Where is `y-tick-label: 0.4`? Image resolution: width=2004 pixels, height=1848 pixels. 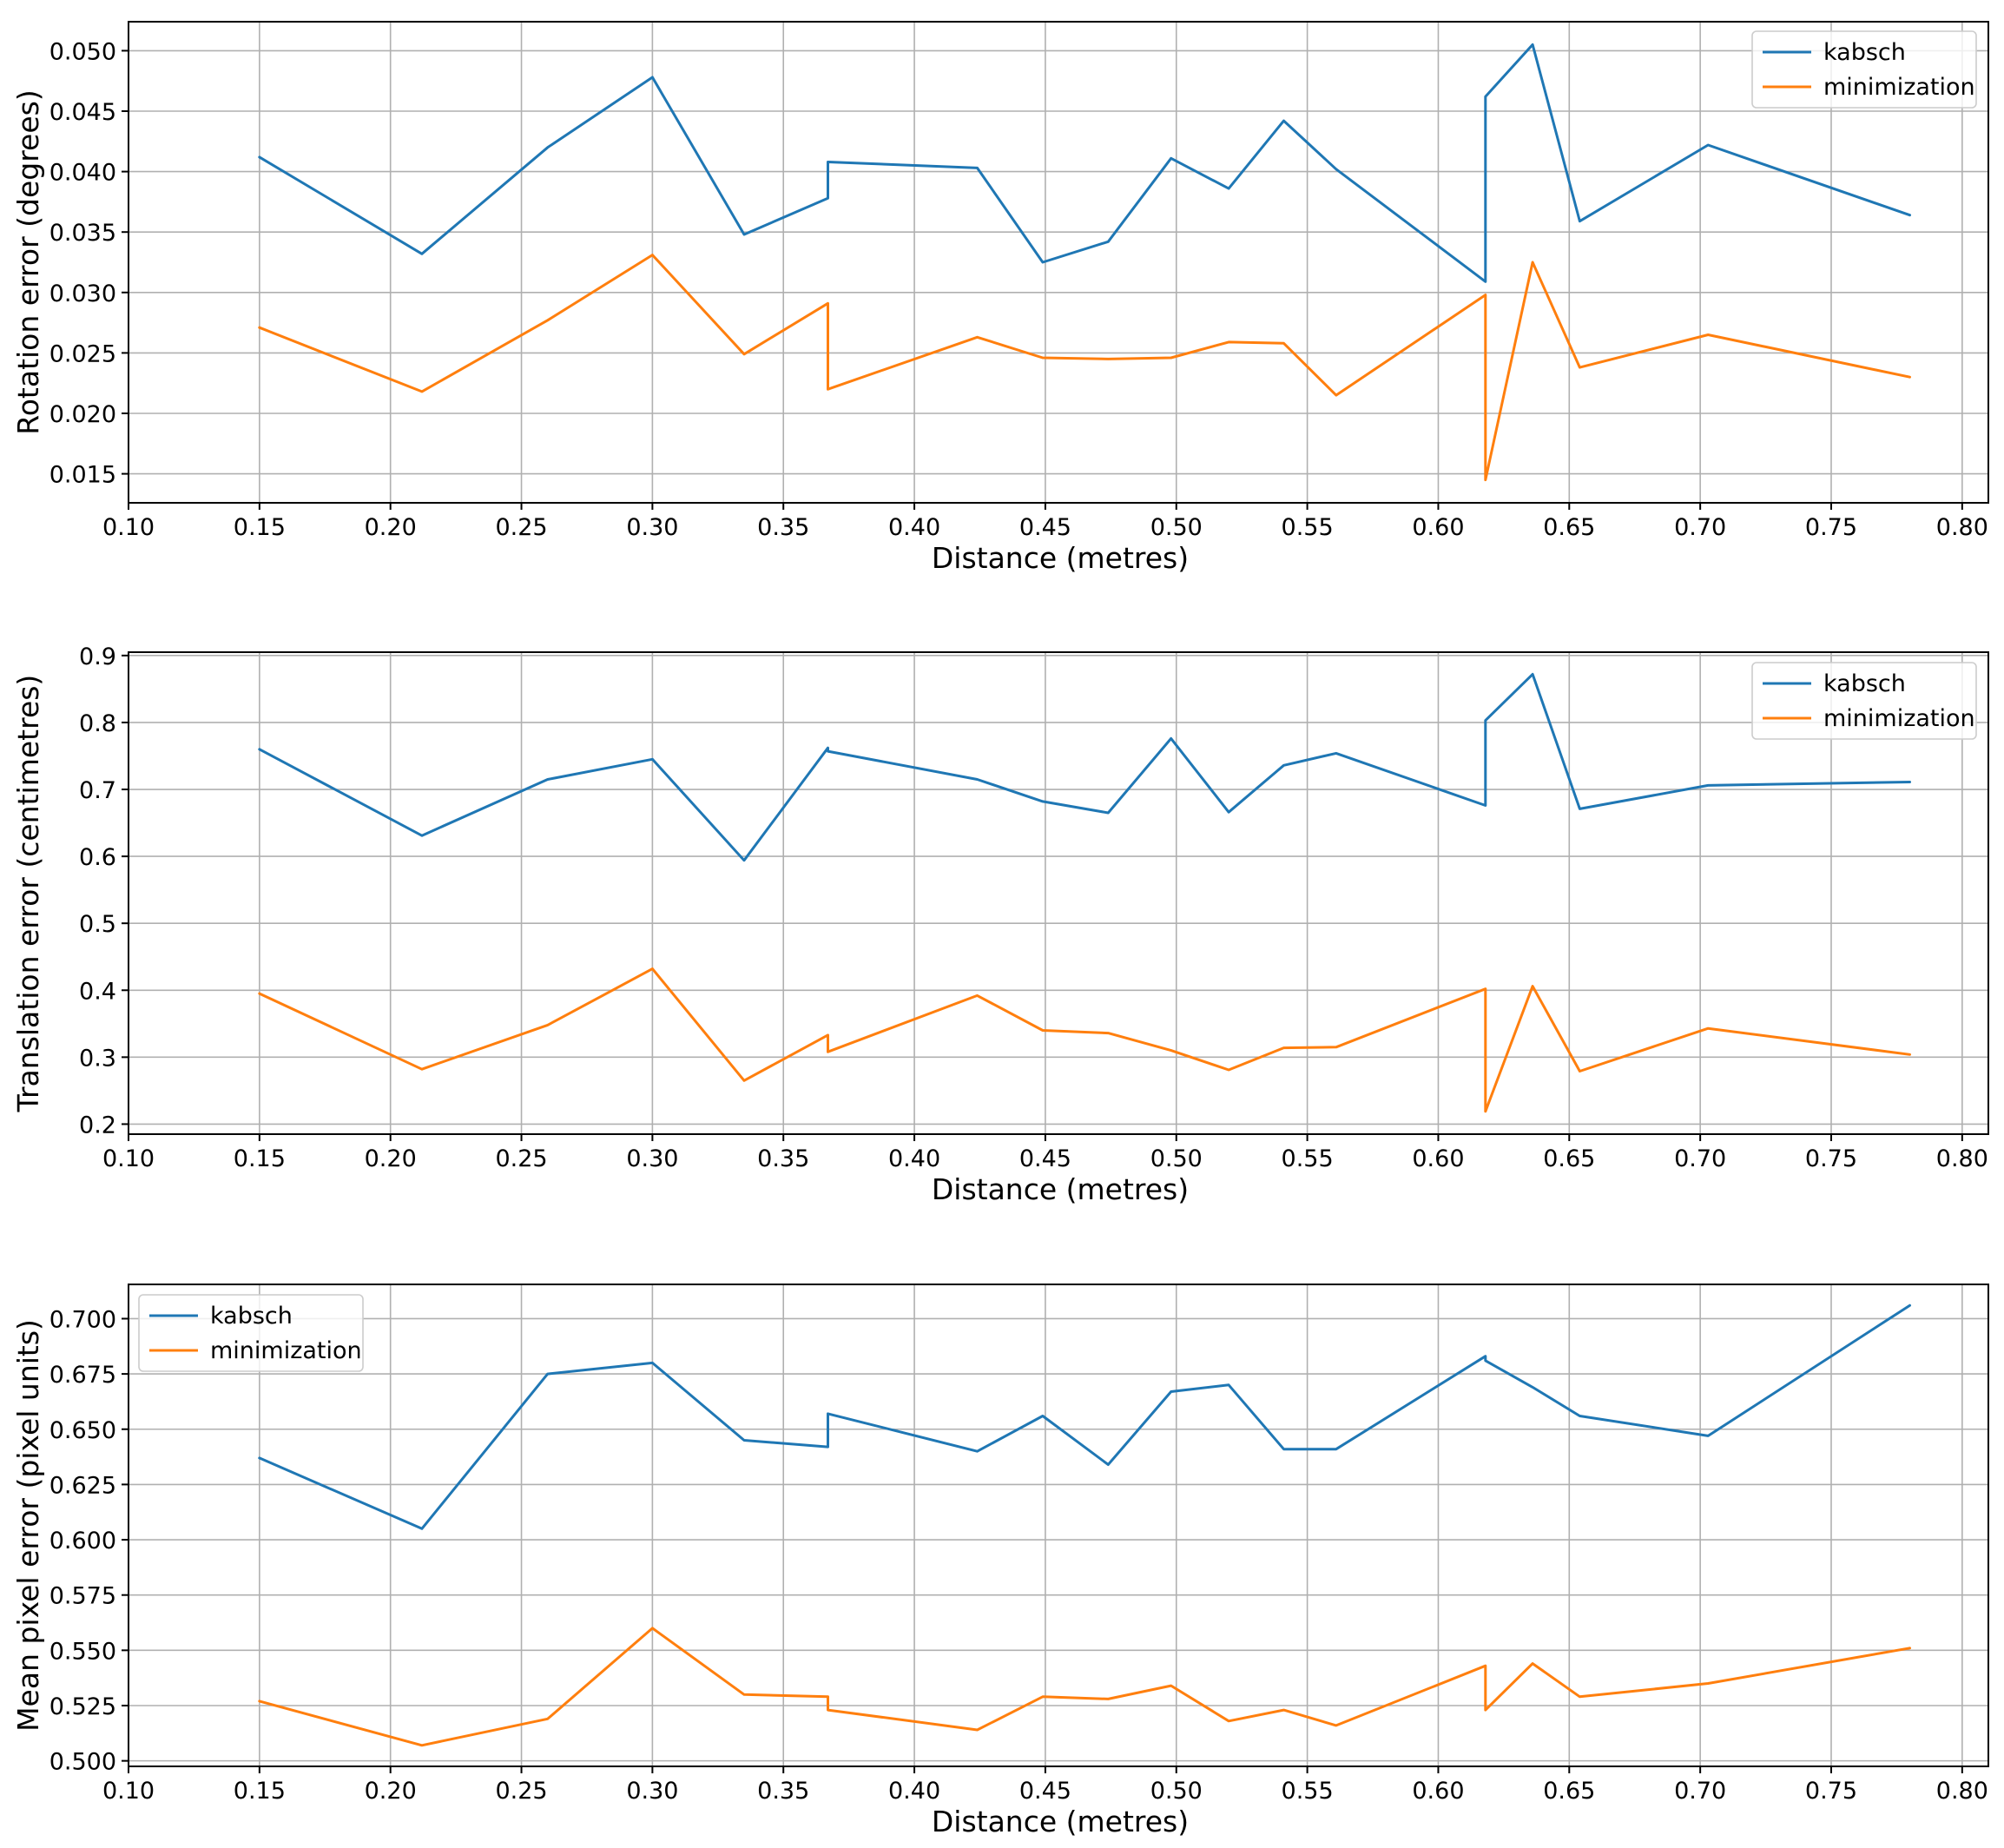 y-tick-label: 0.4 is located at coordinates (97, 992).